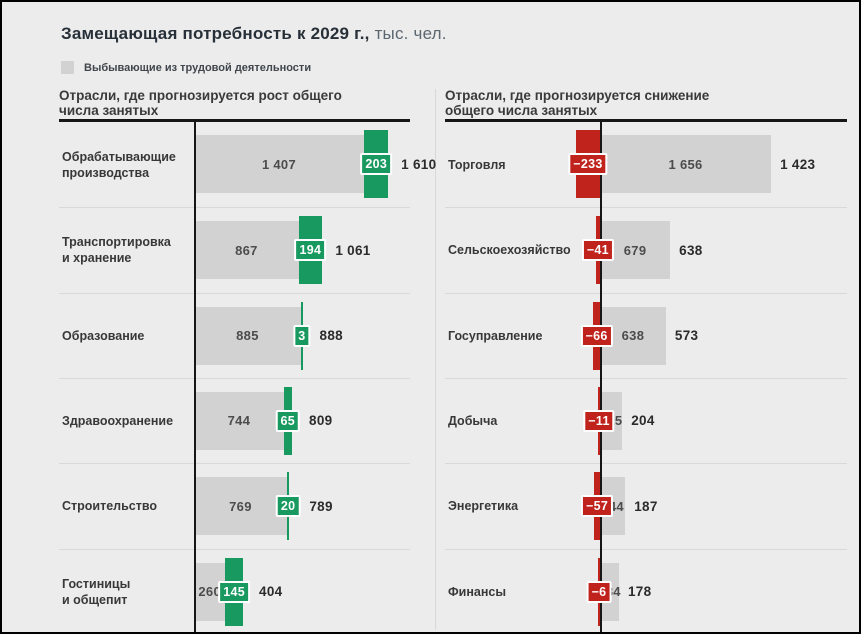  What do you see at coordinates (599, 591) in the screenshot?
I see `delta-value-badge: −6` at bounding box center [599, 591].